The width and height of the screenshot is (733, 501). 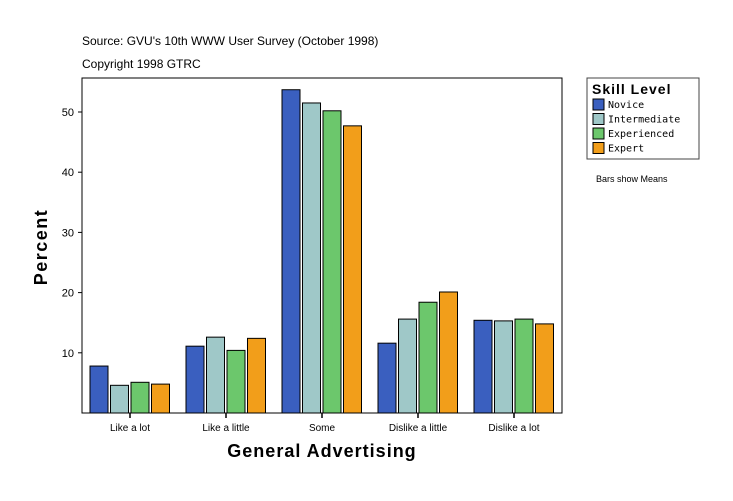 What do you see at coordinates (387, 378) in the screenshot?
I see `bar-novice-dislike-a-little` at bounding box center [387, 378].